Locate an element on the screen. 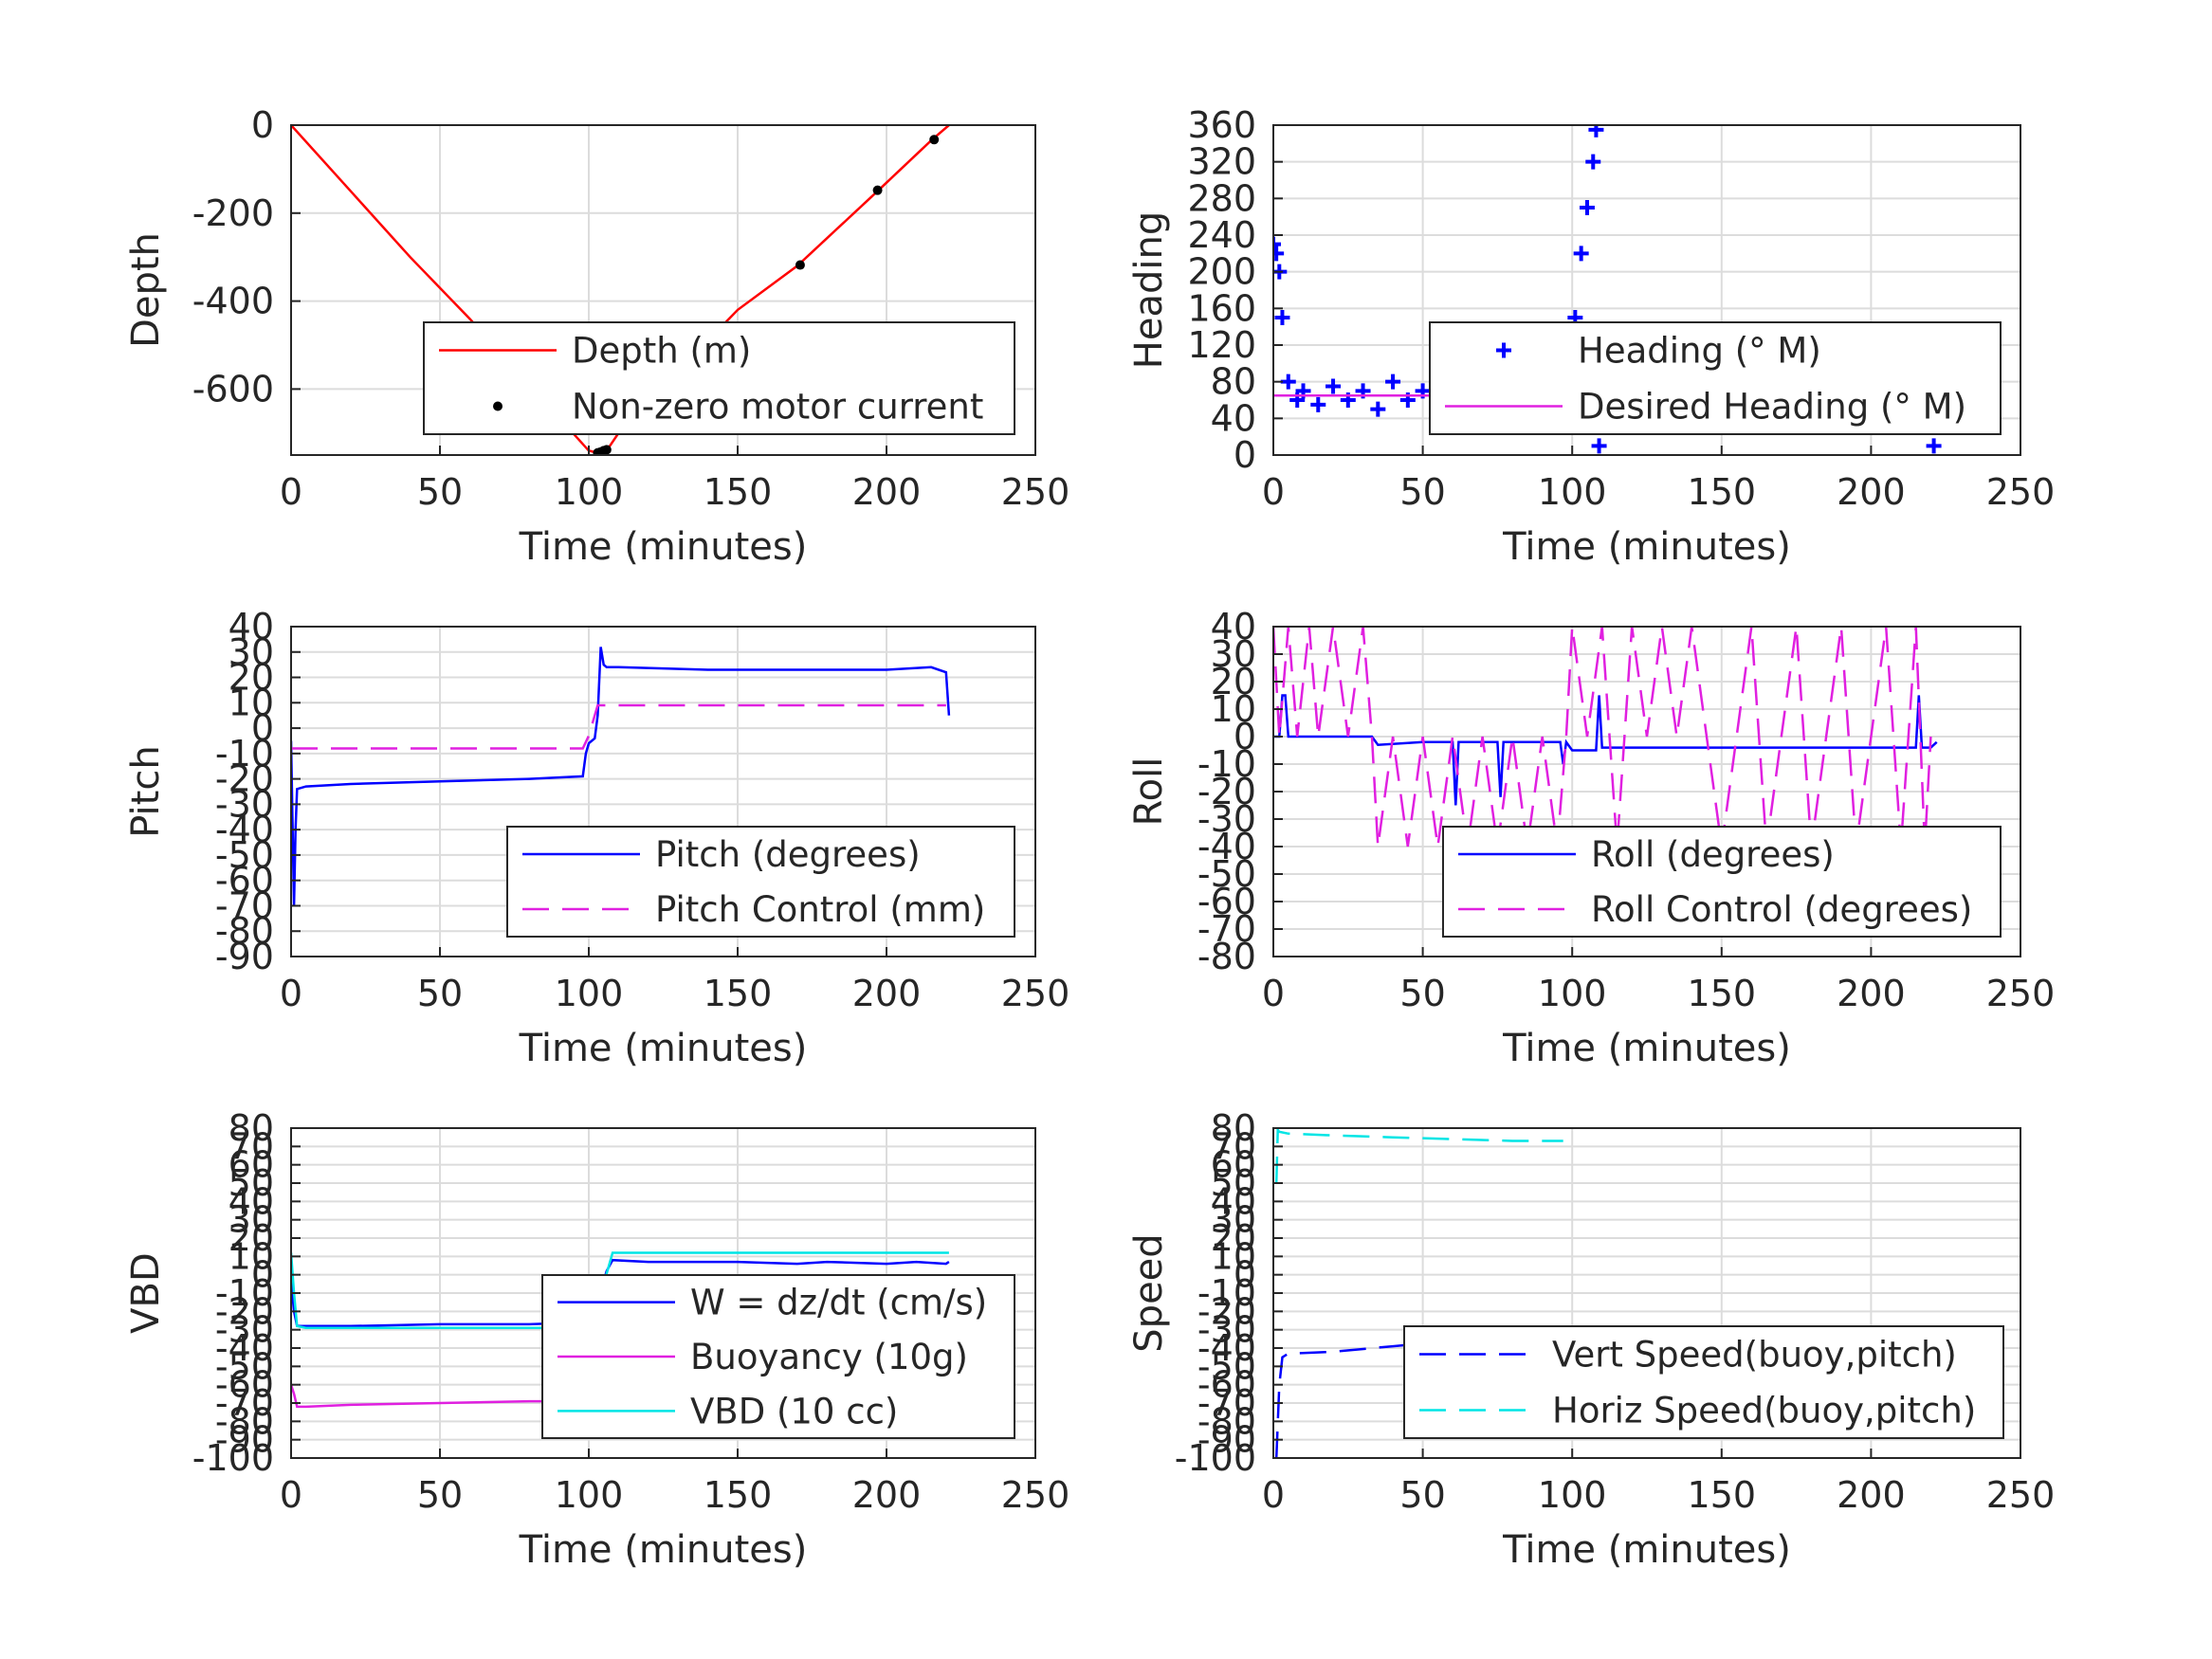 This screenshot has height=1659, width=2212. y-tick-label: 30 is located at coordinates (251, 652).